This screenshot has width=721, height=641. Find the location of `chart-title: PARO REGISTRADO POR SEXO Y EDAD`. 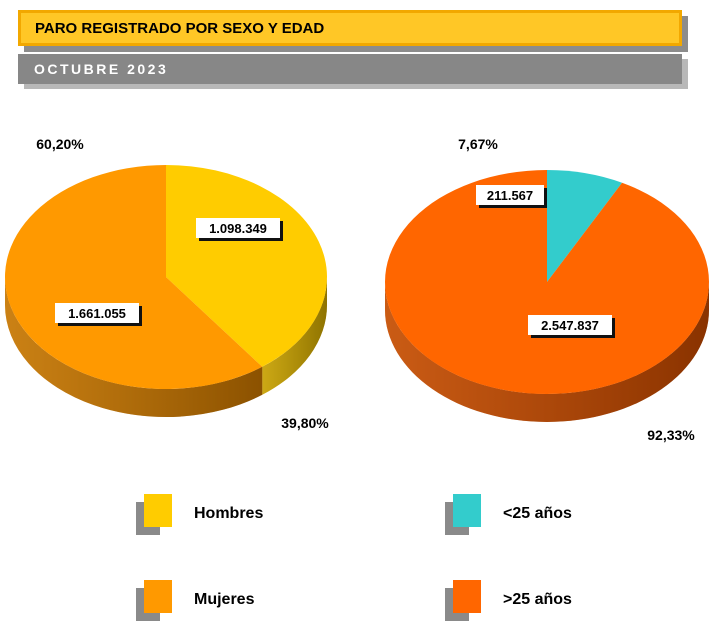

chart-title: PARO REGISTRADO POR SEXO Y EDAD is located at coordinates (350, 28).